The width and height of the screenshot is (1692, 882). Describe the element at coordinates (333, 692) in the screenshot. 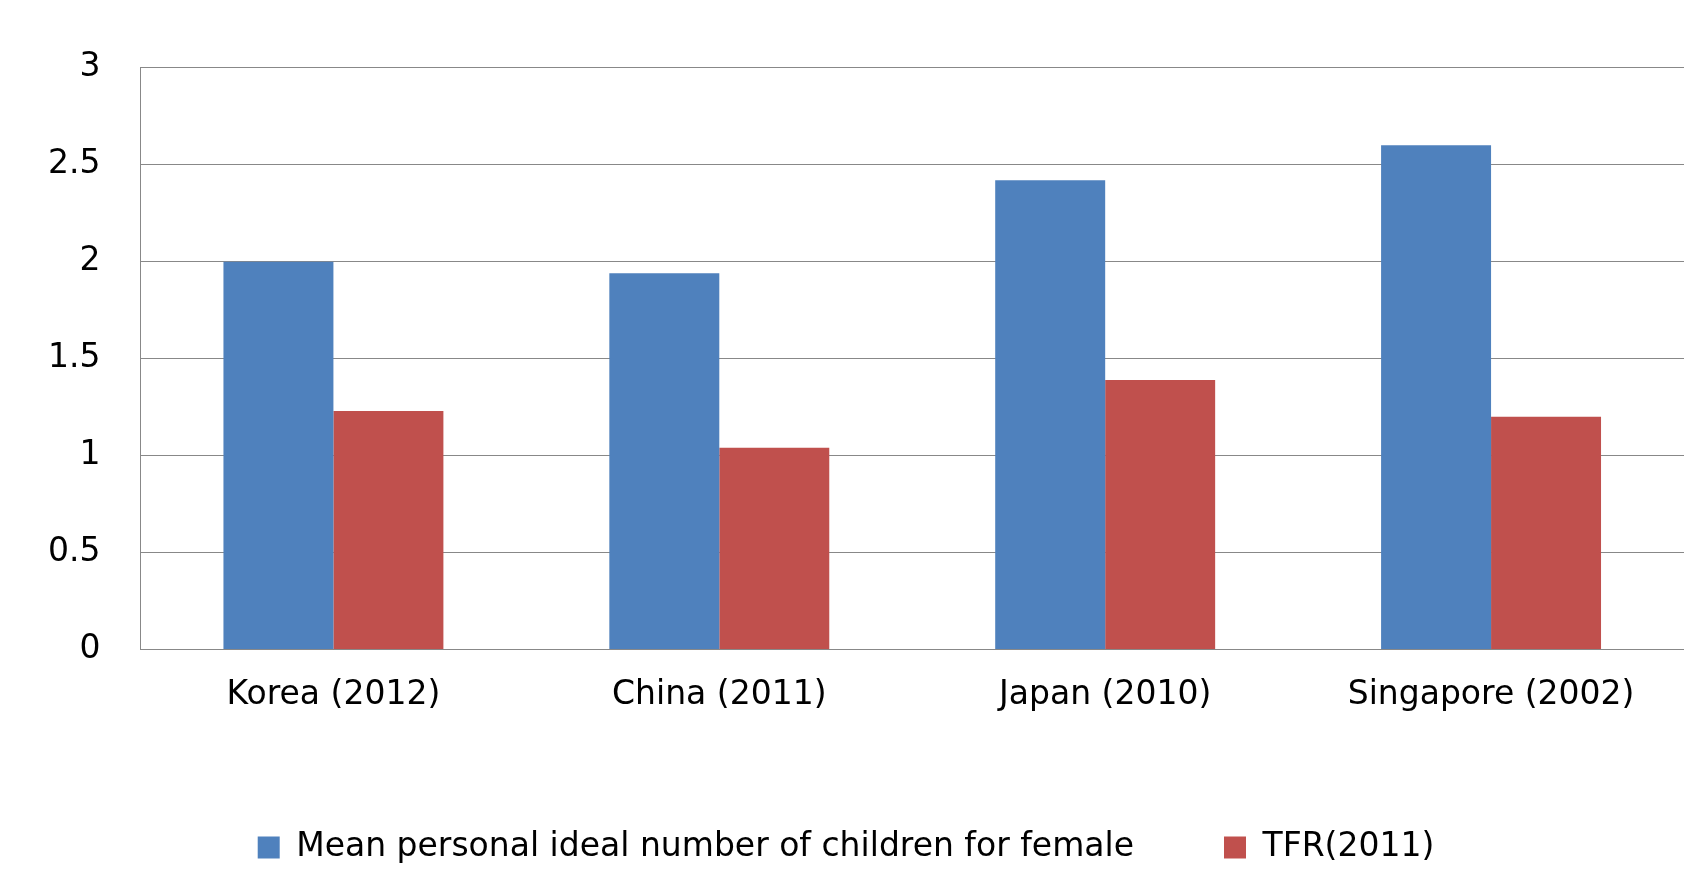

I see `x-tick-label: Korea (2012)` at that location.